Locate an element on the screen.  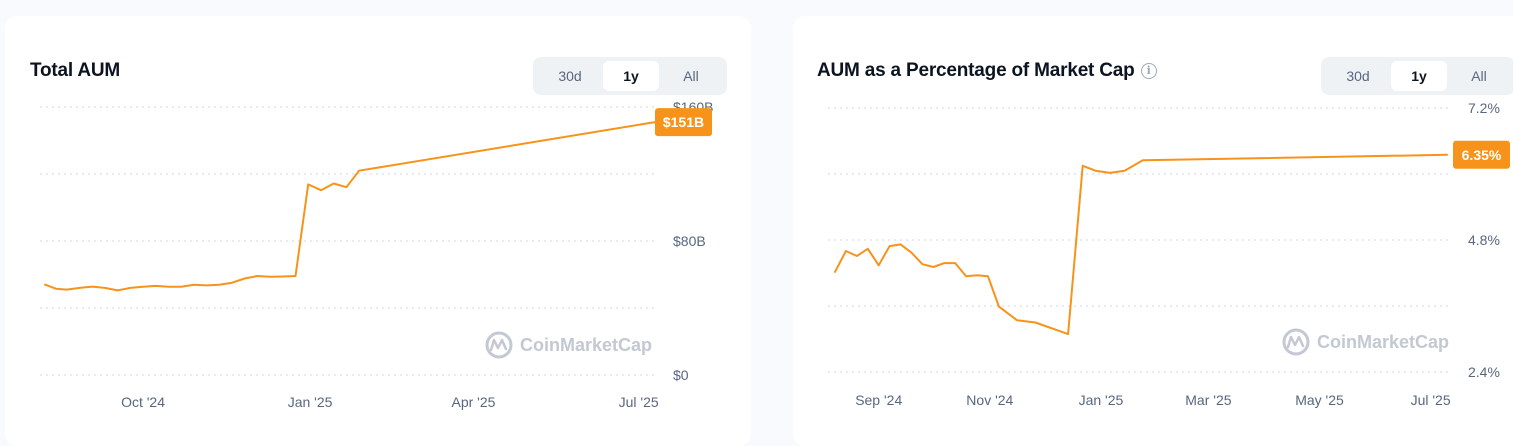
card-title: AUM as a Percentage of Market Cap i is located at coordinates (987, 71).